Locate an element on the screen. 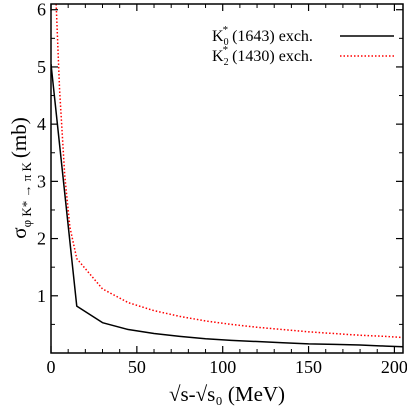 The height and width of the screenshot is (407, 407). svg-text:σφ K* → π K(mb): σφ K* → π K (mb) is located at coordinates (20, 178).